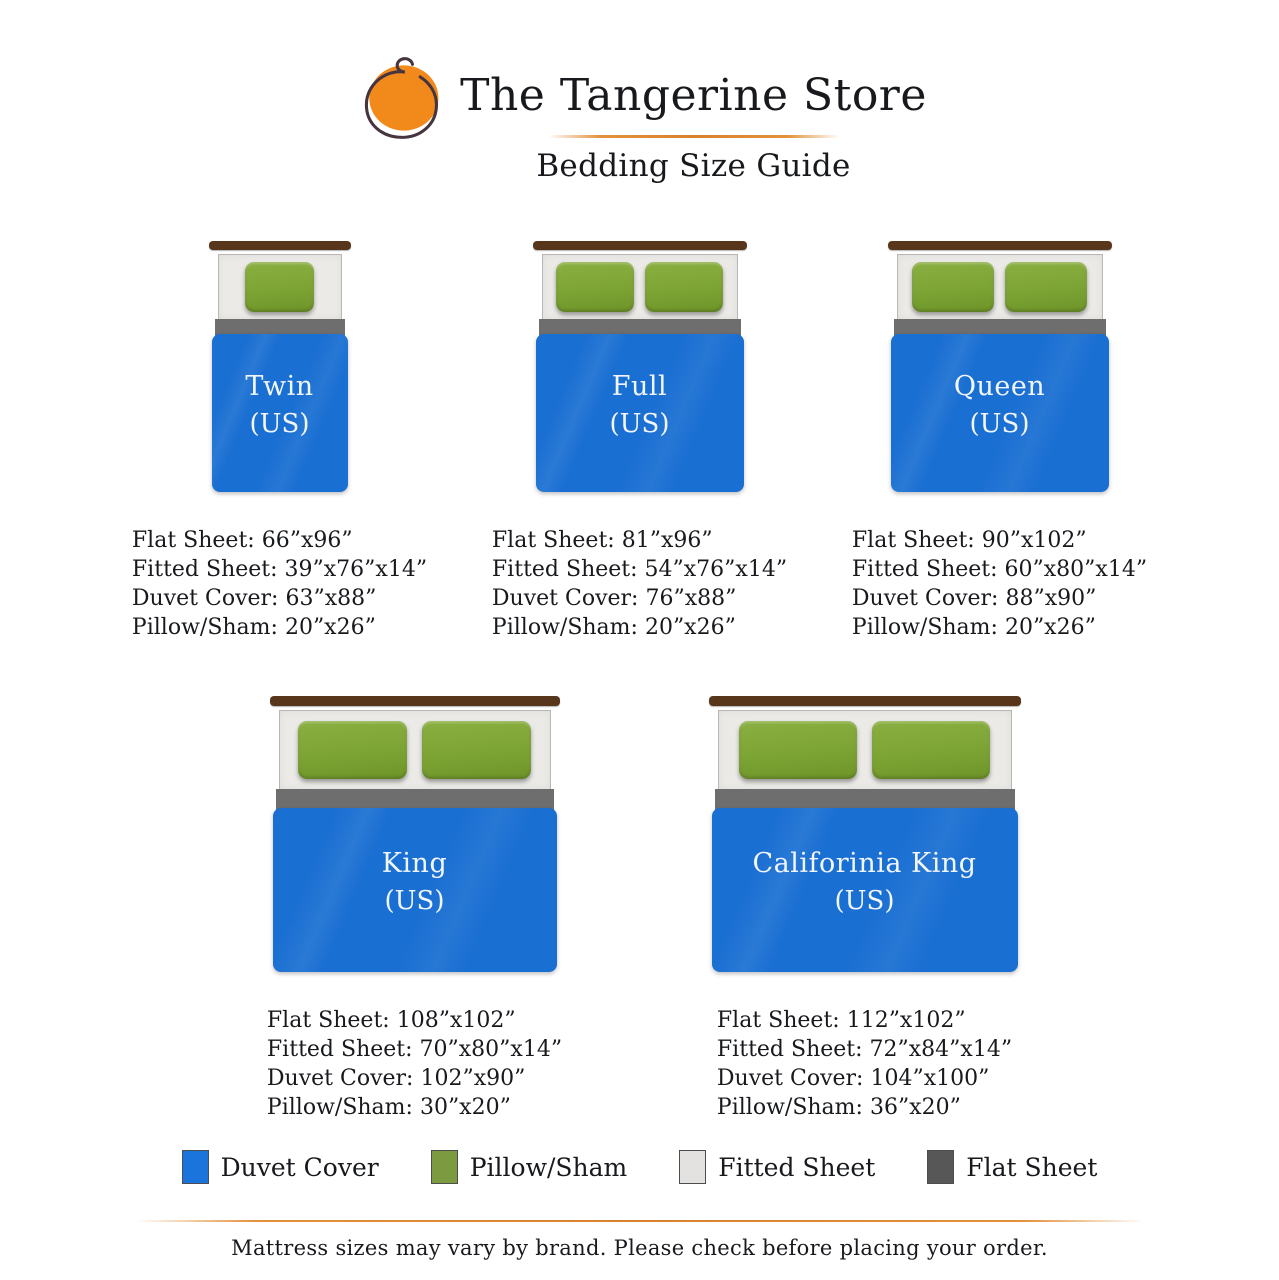 The width and height of the screenshot is (1279, 1280). Describe the element at coordinates (279, 386) in the screenshot. I see `bed-name: Twin` at that location.